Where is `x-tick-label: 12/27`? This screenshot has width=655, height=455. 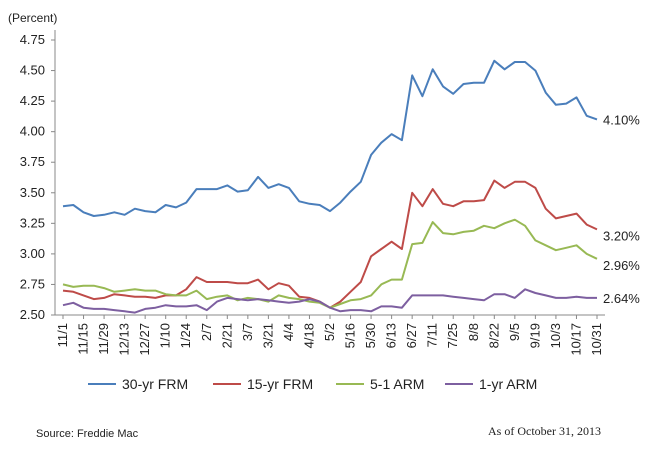
x-tick-label: 12/27 is located at coordinates (144, 339).